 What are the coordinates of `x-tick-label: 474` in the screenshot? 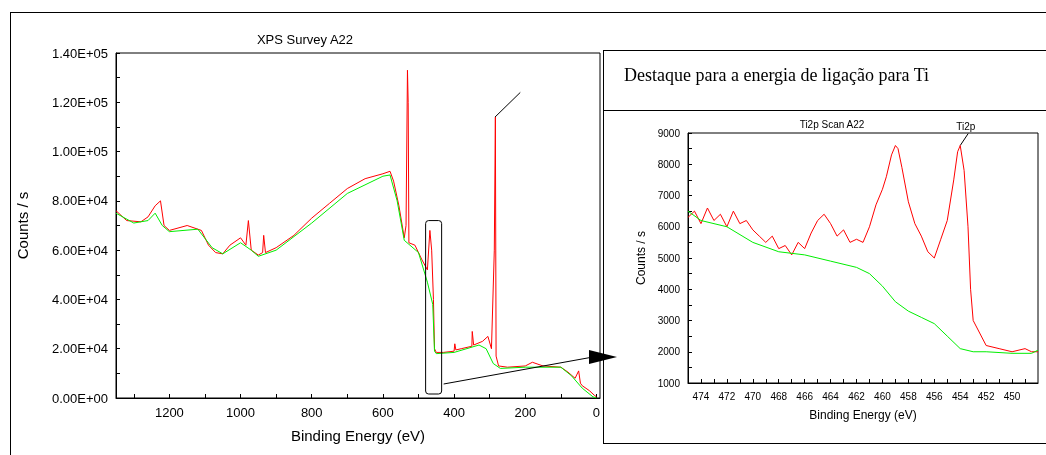 It's located at (701, 396).